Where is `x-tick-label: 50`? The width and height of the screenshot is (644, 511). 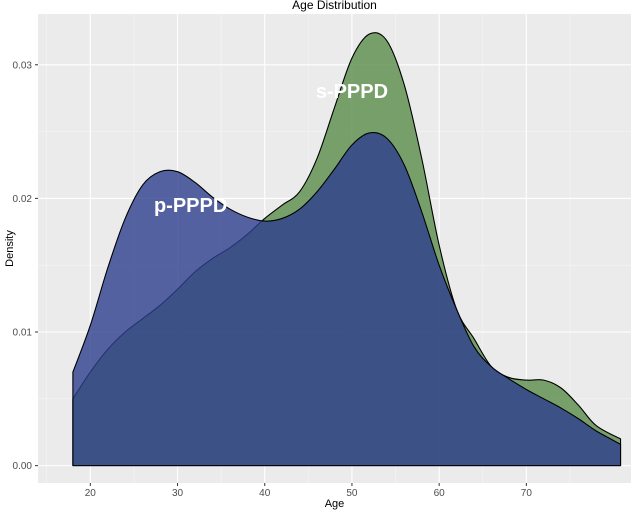 x-tick-label: 50 is located at coordinates (352, 493).